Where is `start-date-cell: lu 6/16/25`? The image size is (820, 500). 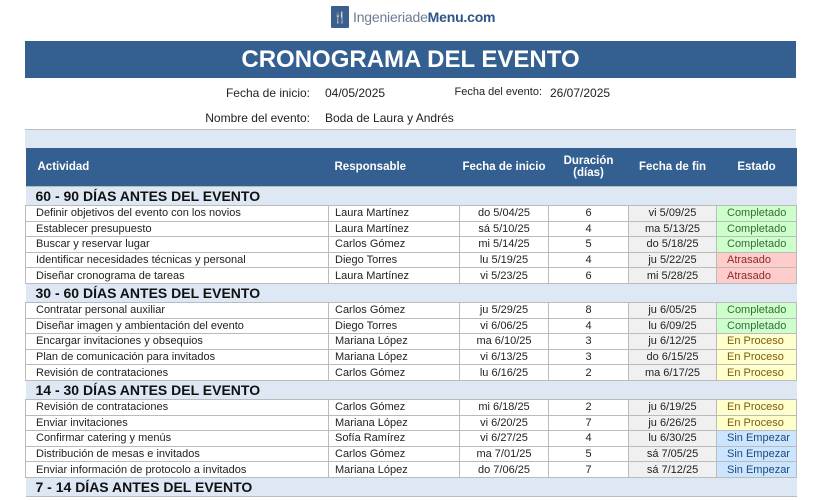 start-date-cell: lu 6/16/25 is located at coordinates (504, 372).